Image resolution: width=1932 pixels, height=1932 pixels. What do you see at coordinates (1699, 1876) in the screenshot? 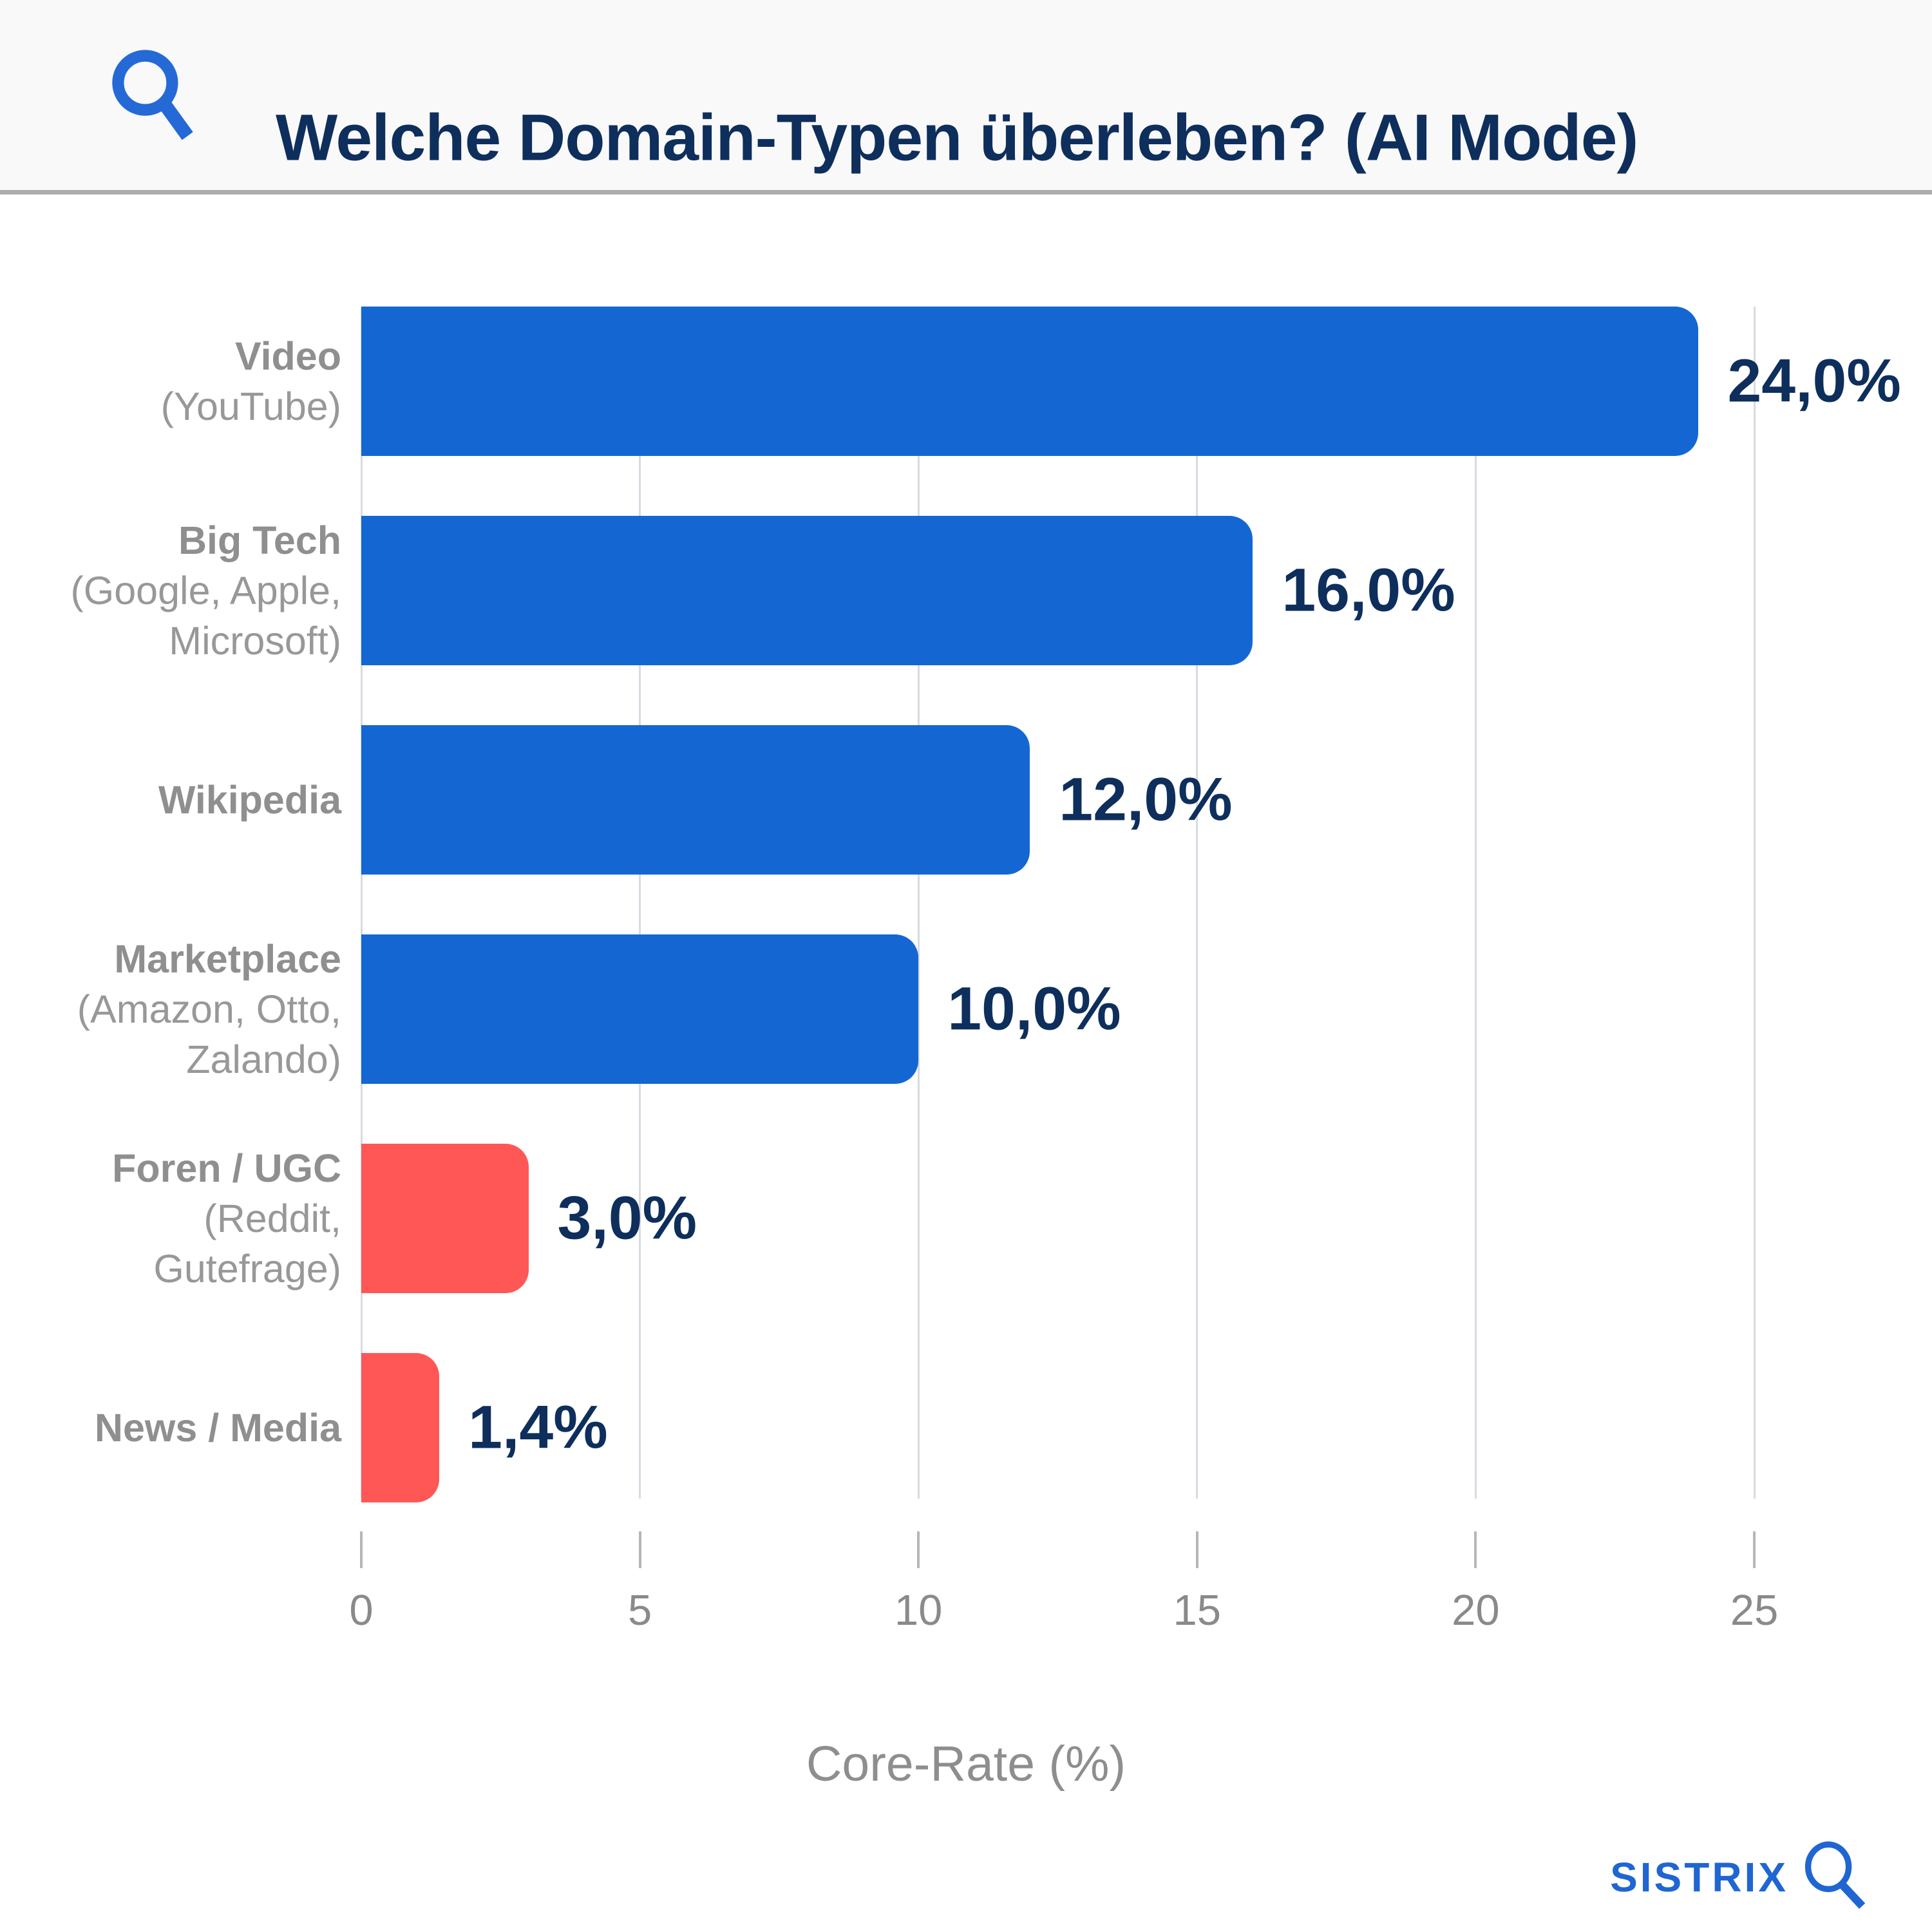
I see `logo-text: SISTRIX` at bounding box center [1699, 1876].